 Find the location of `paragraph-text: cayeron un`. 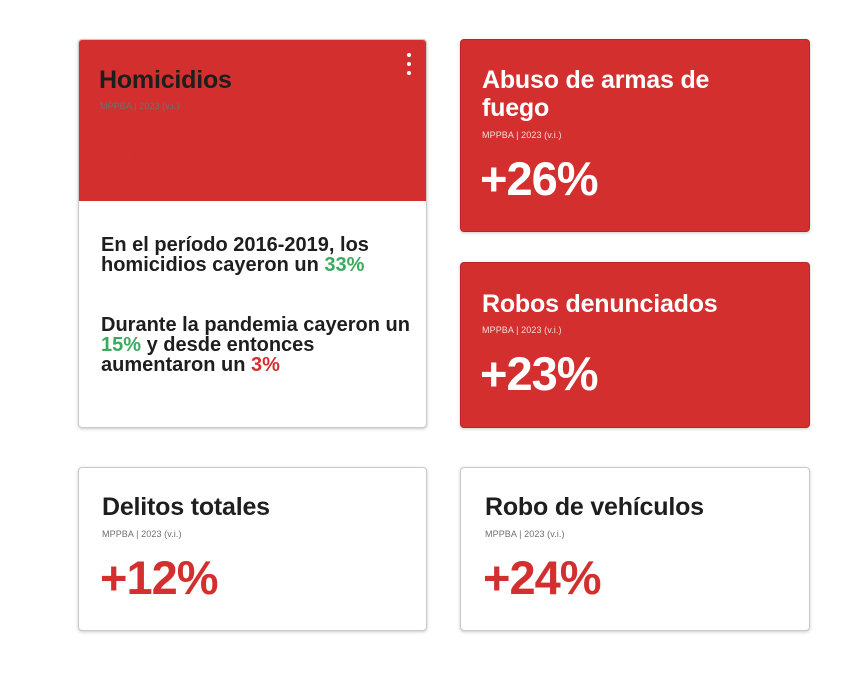

paragraph-text: cayeron un is located at coordinates (353, 325).